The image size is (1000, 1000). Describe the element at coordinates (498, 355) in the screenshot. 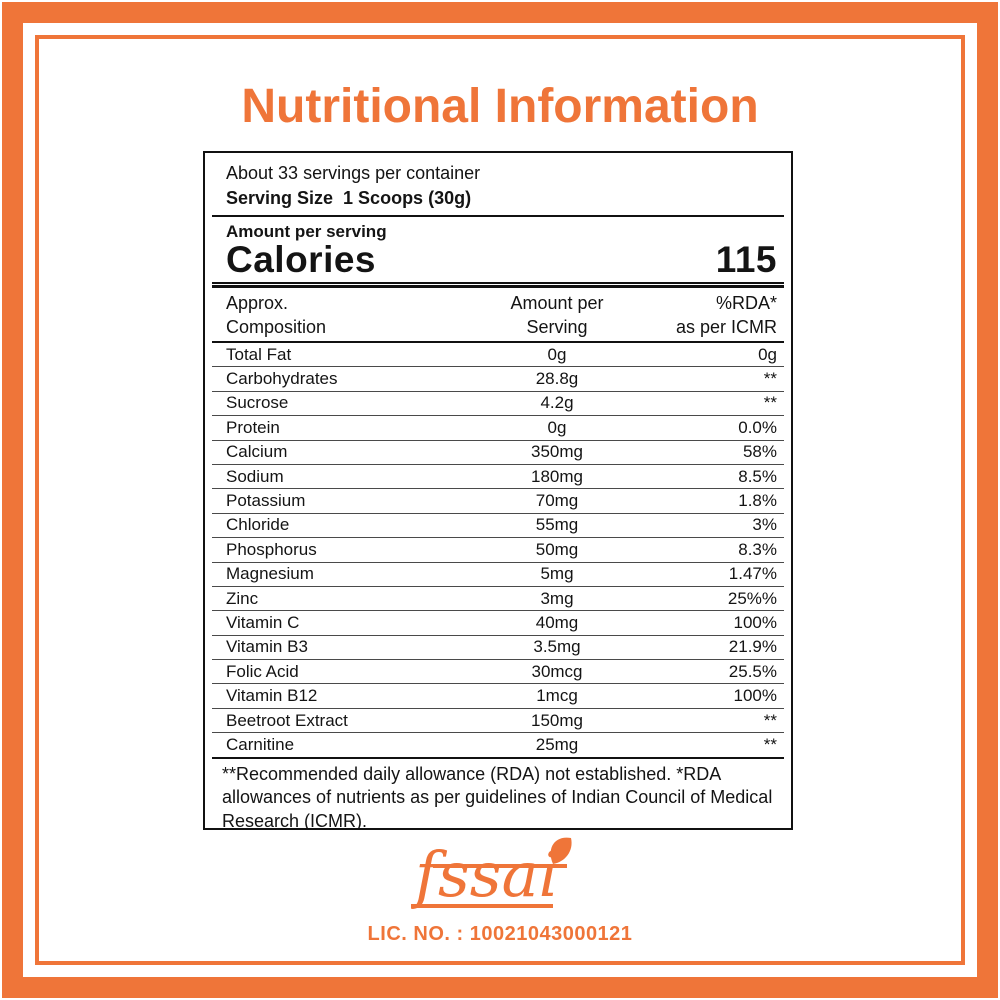

I see `table-row: Total Fat 0g 0g` at that location.